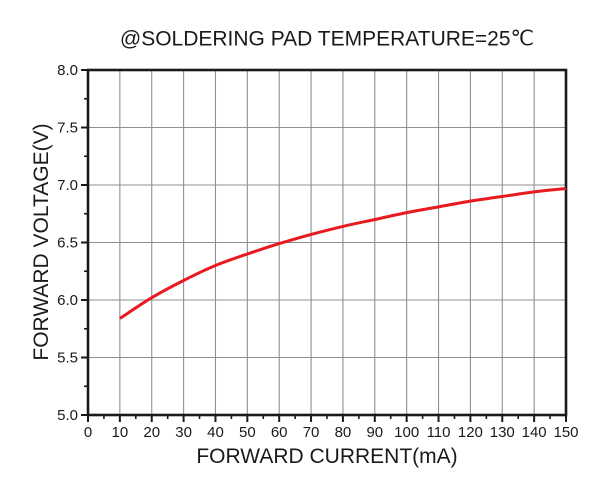  I want to click on y-tick-label: 7.0, so click(67, 185).